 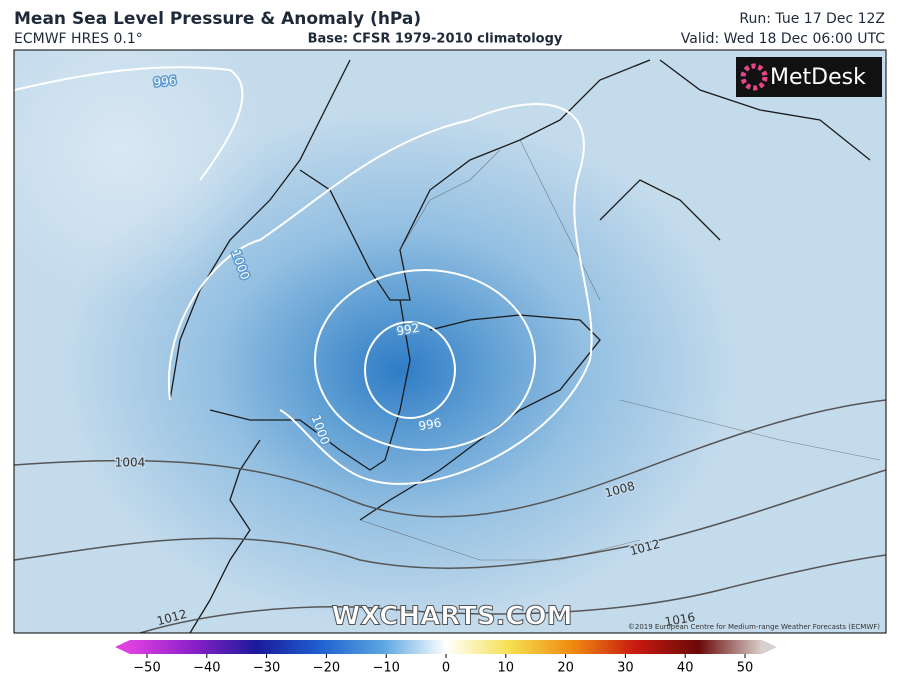 I want to click on colorbar-tick-label: −40, so click(x=206, y=668).